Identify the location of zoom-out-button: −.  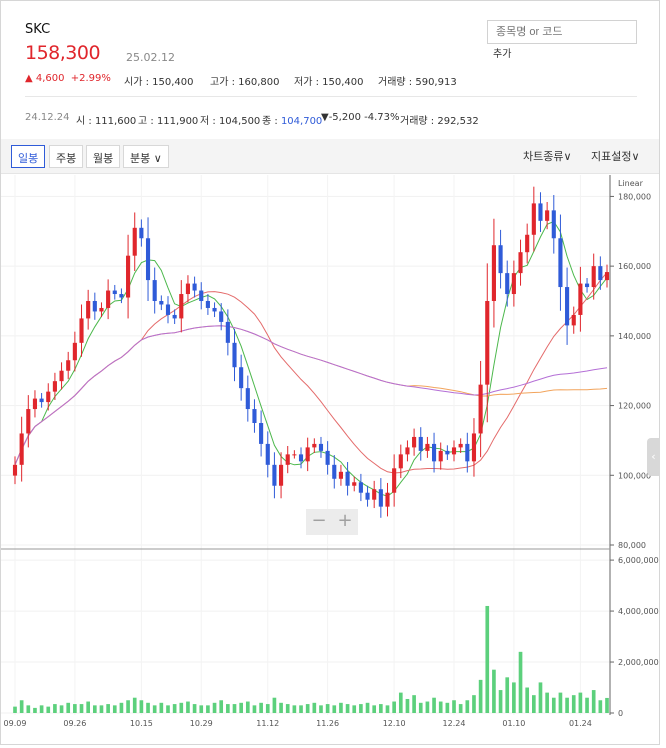
(319, 520).